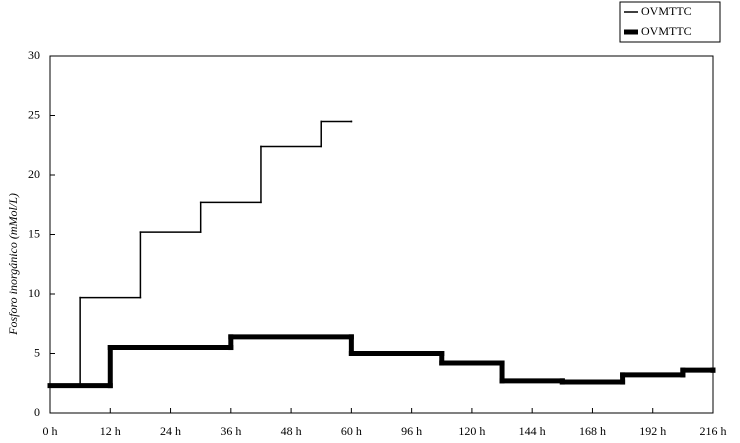 This screenshot has height=443, width=740. I want to click on legend-box, so click(670, 22).